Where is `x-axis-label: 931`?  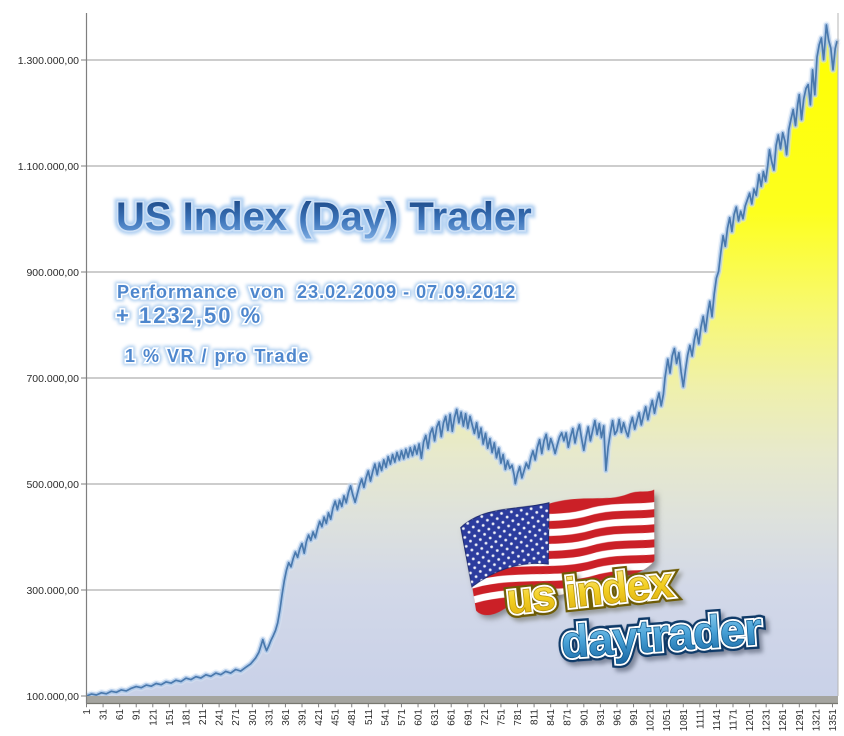
x-axis-label: 931 is located at coordinates (601, 717).